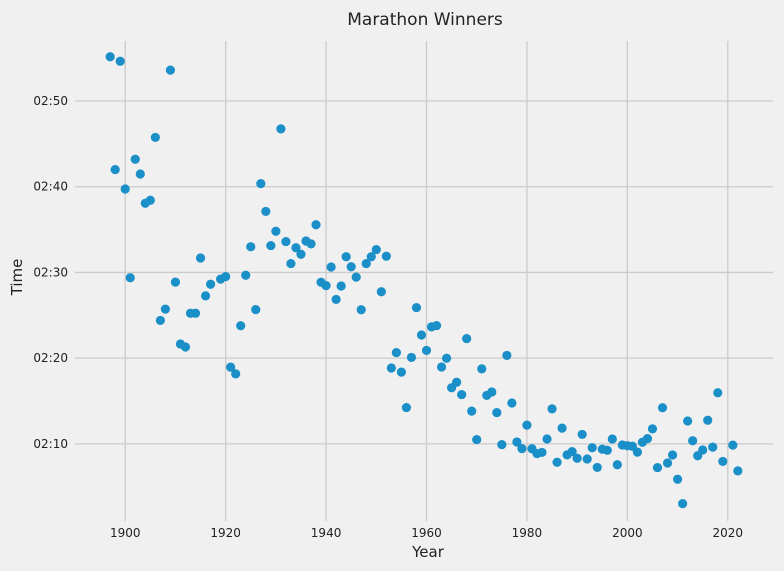  What do you see at coordinates (50, 444) in the screenshot?
I see `y-tick-label: 02:10` at bounding box center [50, 444].